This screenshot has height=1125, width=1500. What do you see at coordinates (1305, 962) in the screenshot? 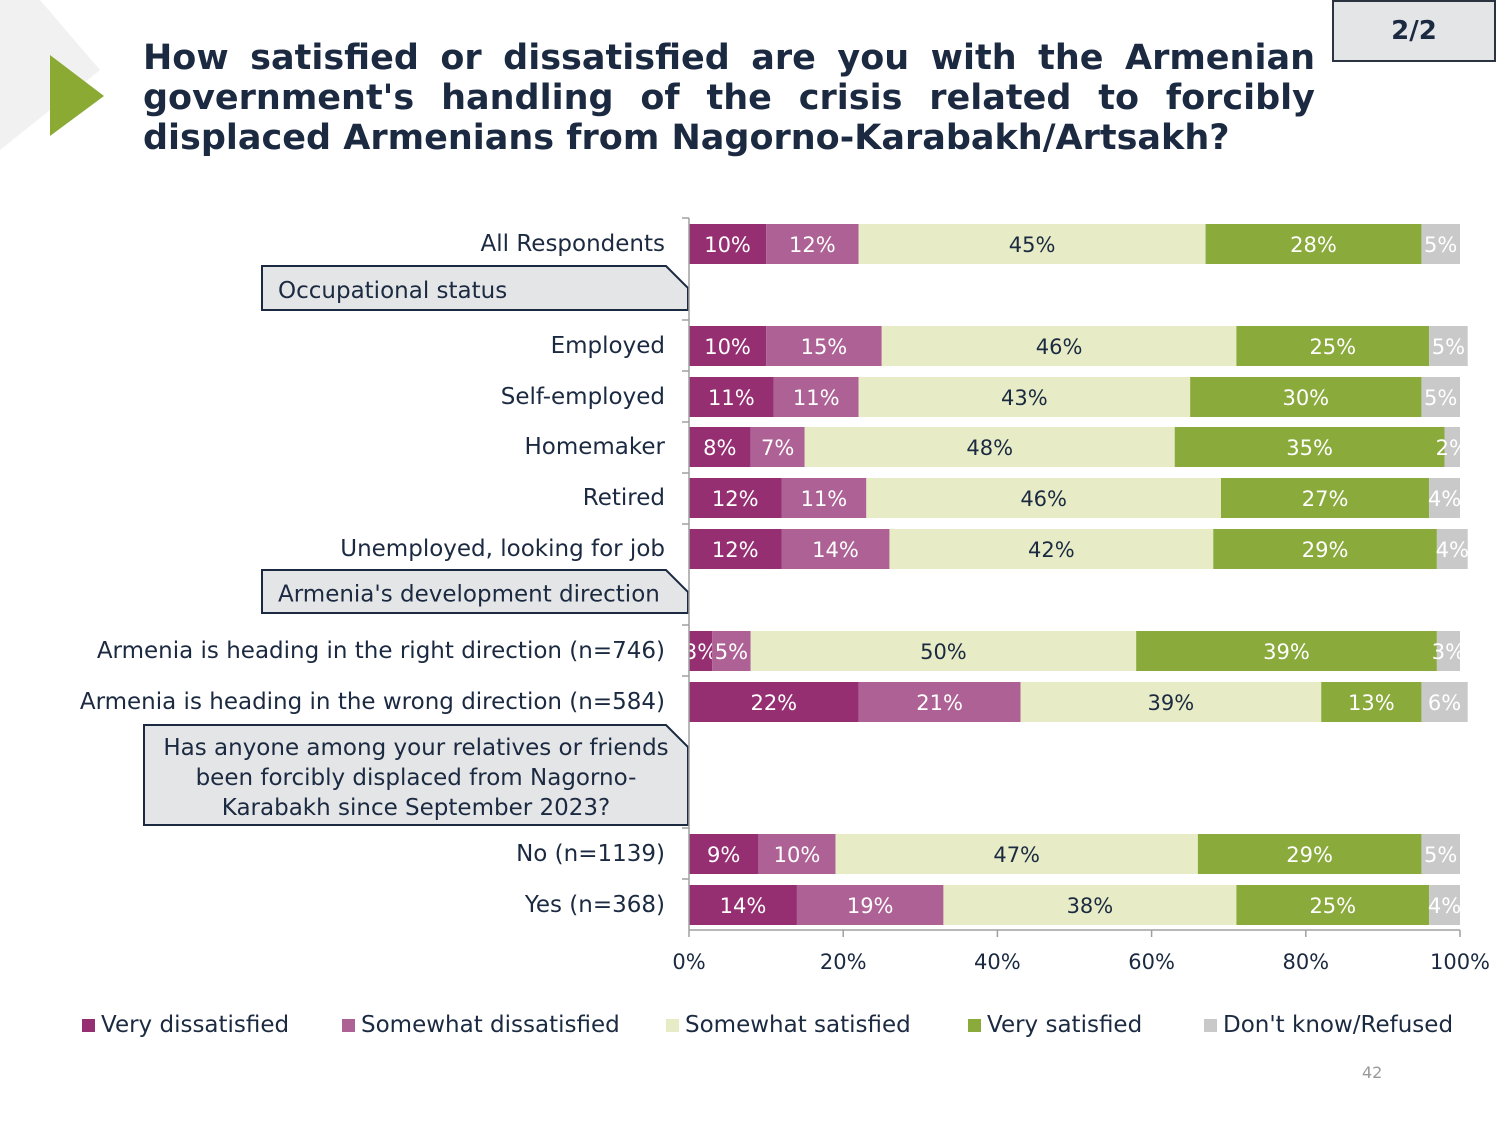
I see `x-tick-label: 80%` at bounding box center [1305, 962].